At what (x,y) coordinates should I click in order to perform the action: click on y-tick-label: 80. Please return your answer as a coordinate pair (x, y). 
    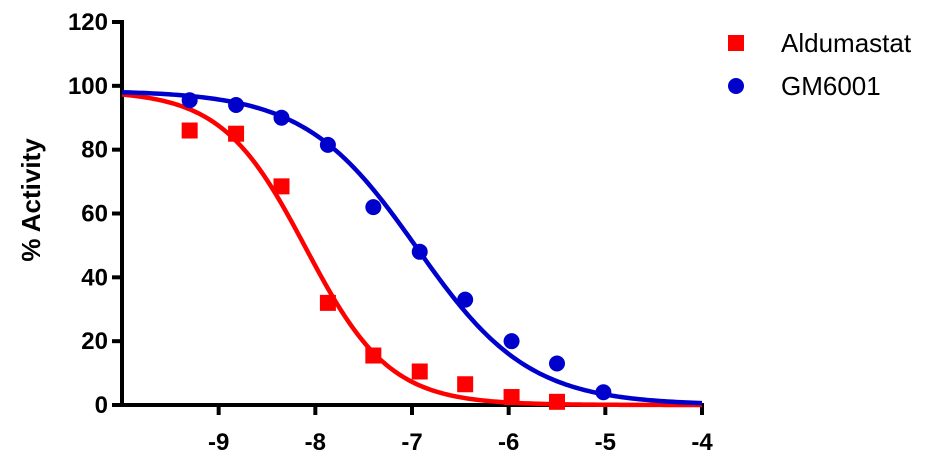
    Looking at the image, I should click on (94, 150).